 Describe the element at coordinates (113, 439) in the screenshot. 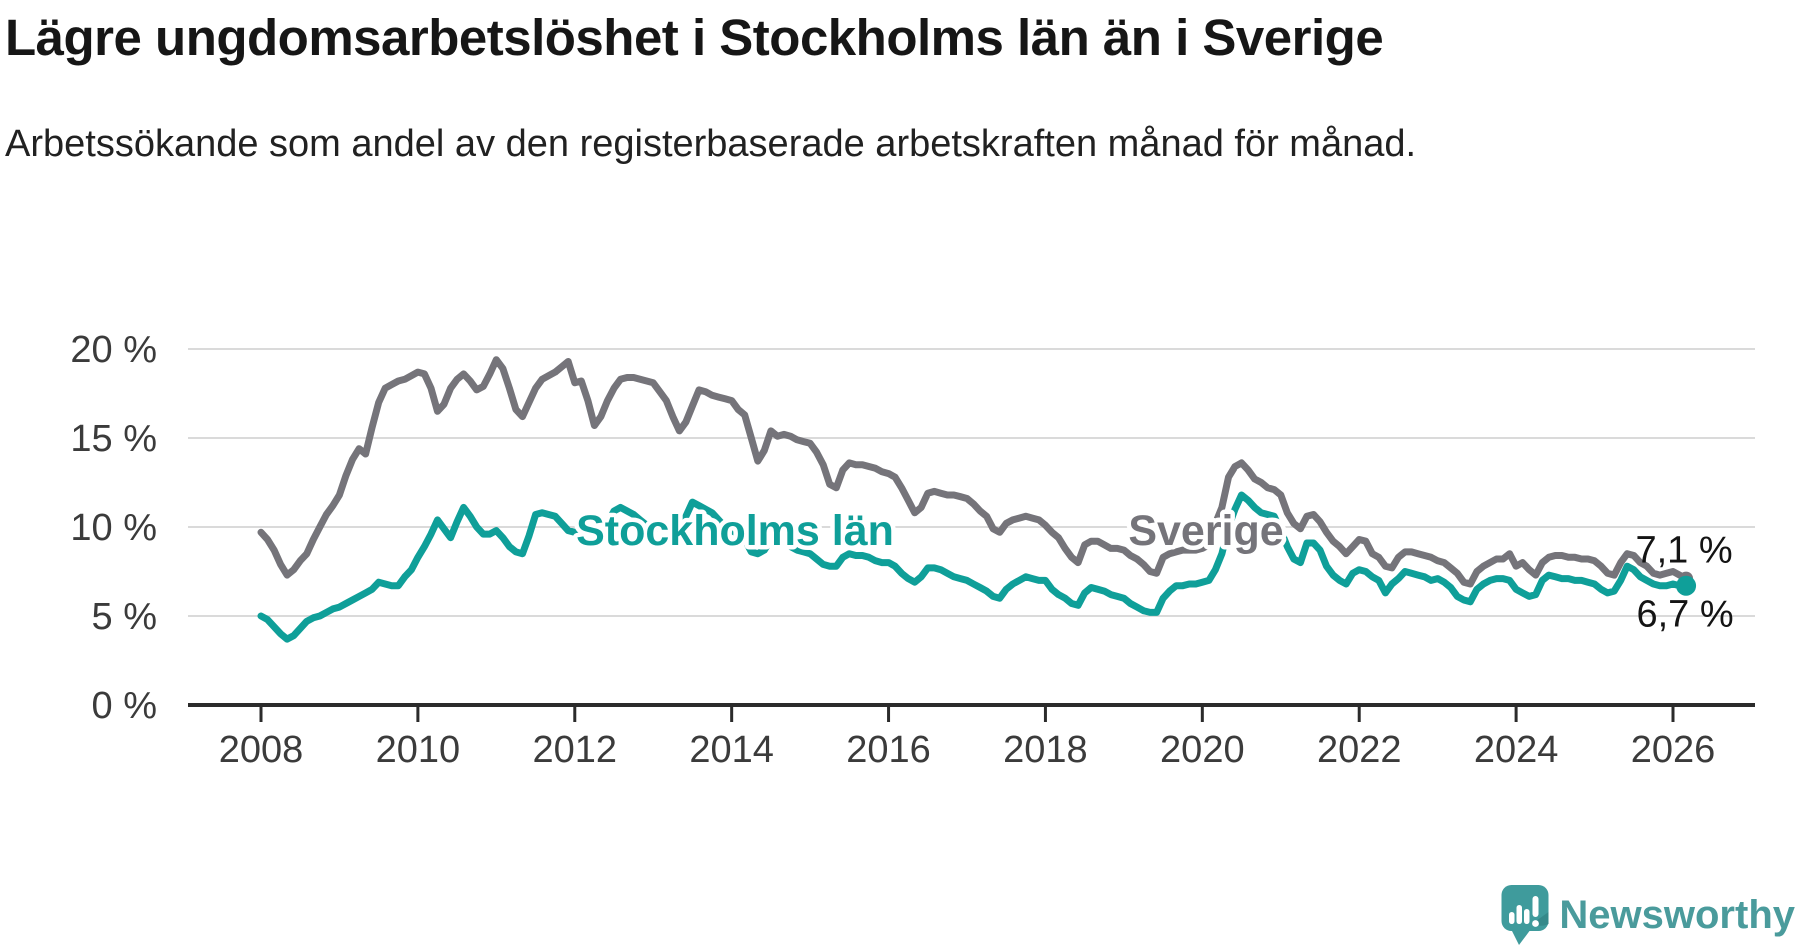

I see `y-tick-label-15: 15 %` at that location.